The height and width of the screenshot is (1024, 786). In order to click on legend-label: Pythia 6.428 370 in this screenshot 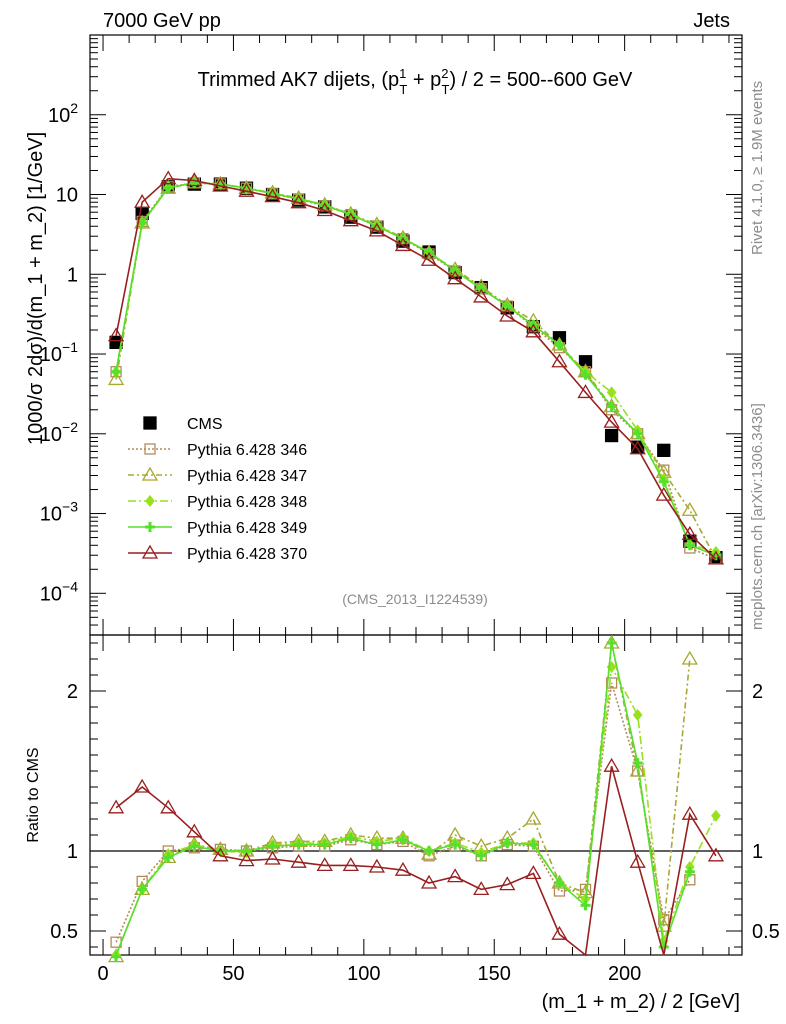, I will do `click(247, 554)`.